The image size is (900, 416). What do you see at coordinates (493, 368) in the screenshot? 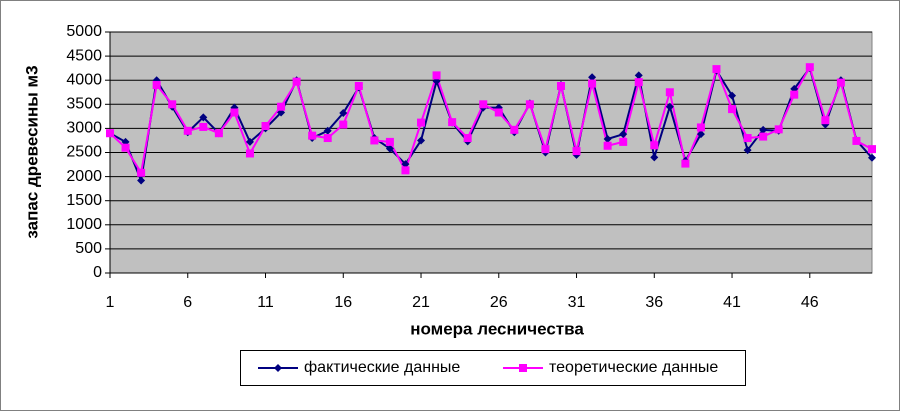
I see `legend` at bounding box center [493, 368].